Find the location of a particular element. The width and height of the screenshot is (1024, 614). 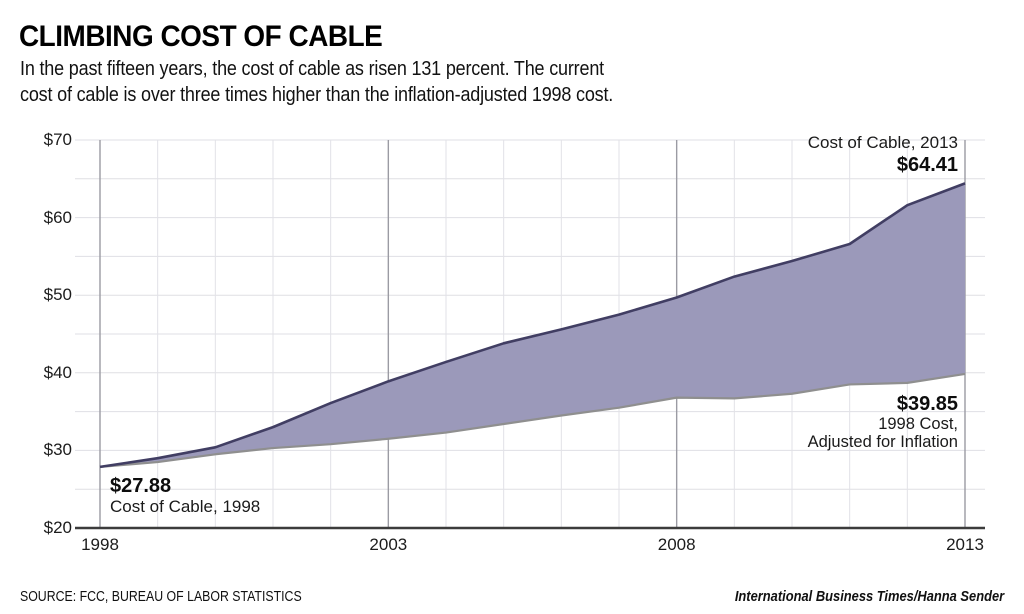

source-text: SOURCE: FCC, BUREAU OF LABOR STATISTICS is located at coordinates (161, 597).